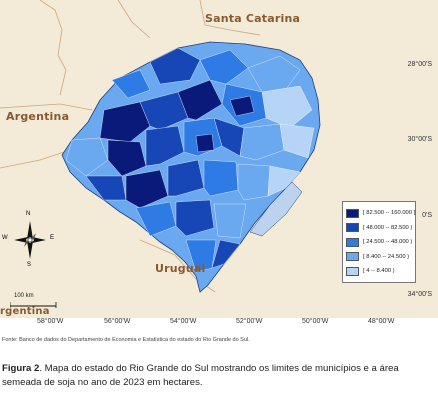 The image size is (438, 403). I want to click on legend-item: [ 4 -- 8.400 ), so click(379, 271).